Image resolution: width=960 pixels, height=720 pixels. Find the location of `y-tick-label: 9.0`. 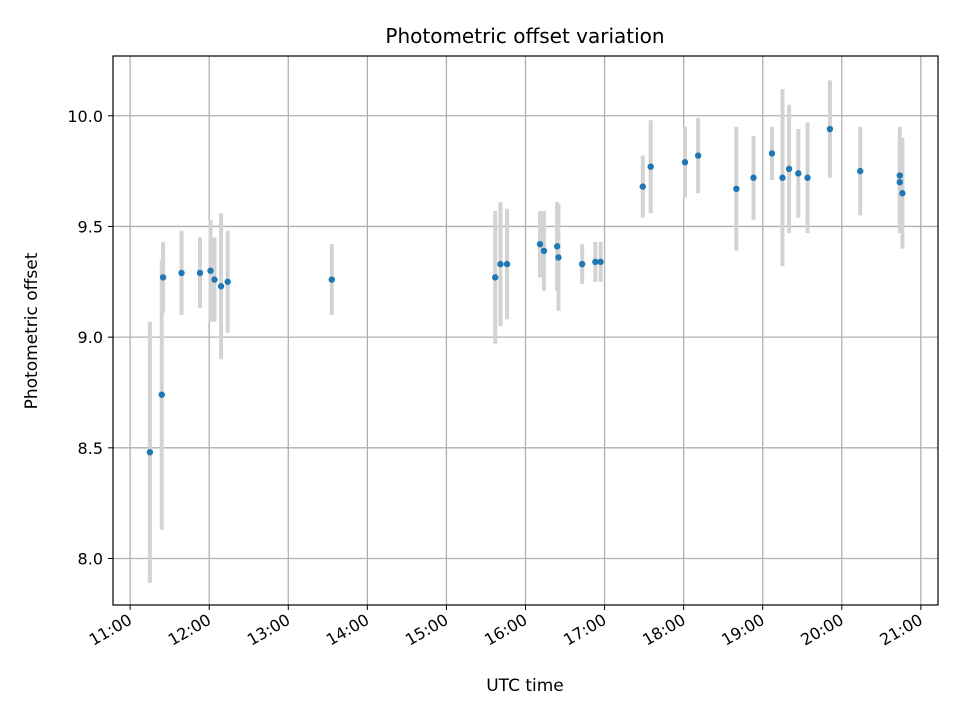

y-tick-label: 9.0 is located at coordinates (90, 337).